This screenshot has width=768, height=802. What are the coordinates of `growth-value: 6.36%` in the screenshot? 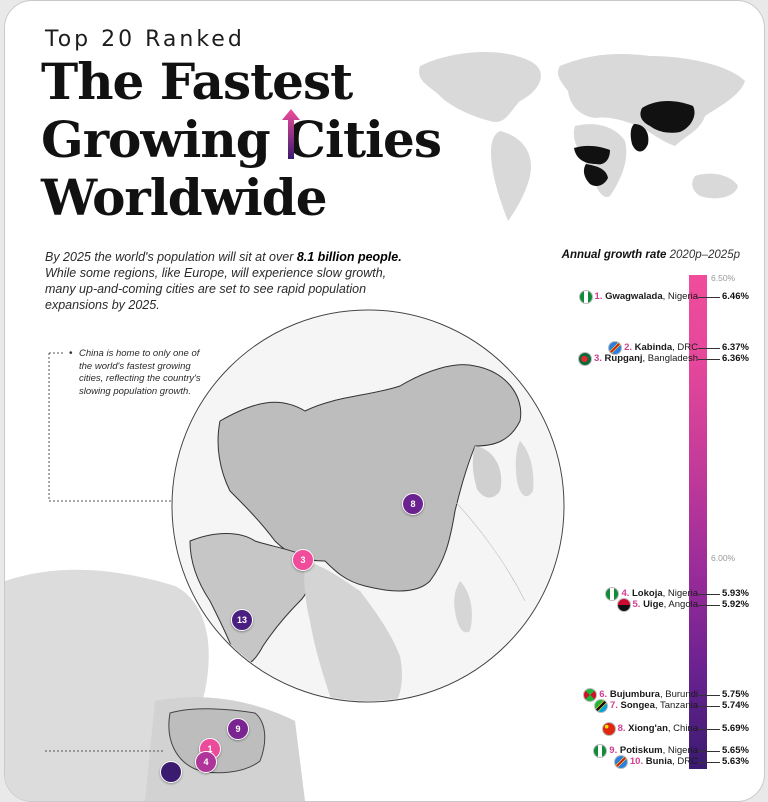 It's located at (735, 358).